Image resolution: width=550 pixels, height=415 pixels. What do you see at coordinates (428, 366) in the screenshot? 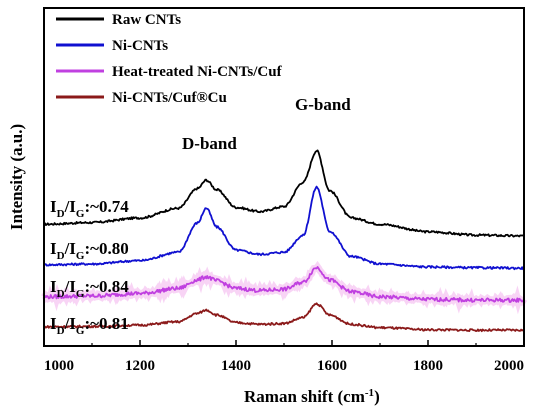
I see `x-tick-label-1800: 1800` at bounding box center [428, 366].